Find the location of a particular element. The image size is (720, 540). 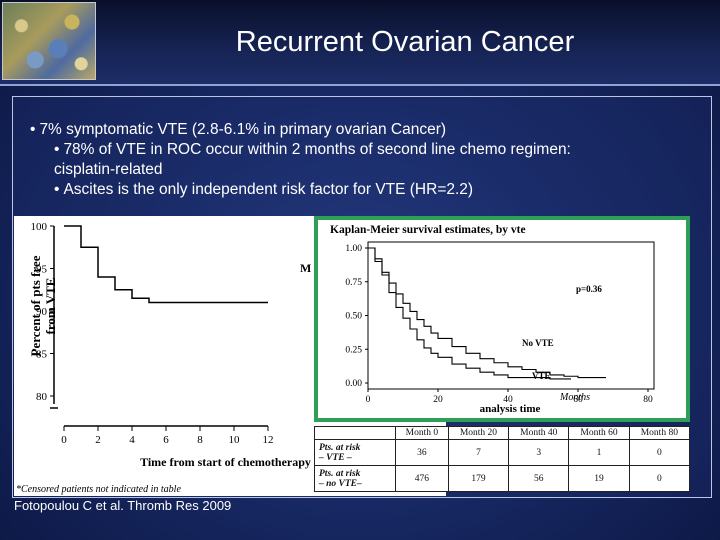

row-label: Pts. at risk – no VTE– is located at coordinates (355, 478).